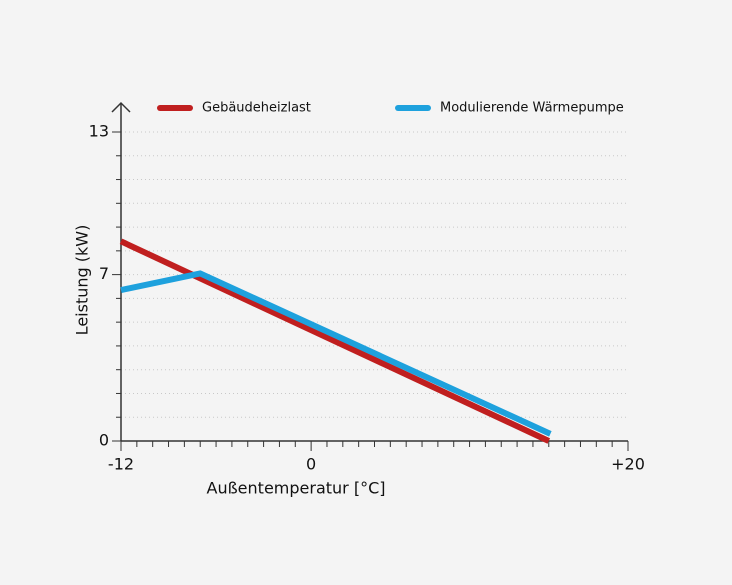 This screenshot has width=732, height=585. Describe the element at coordinates (628, 464) in the screenshot. I see `x-tick-label: +20` at that location.